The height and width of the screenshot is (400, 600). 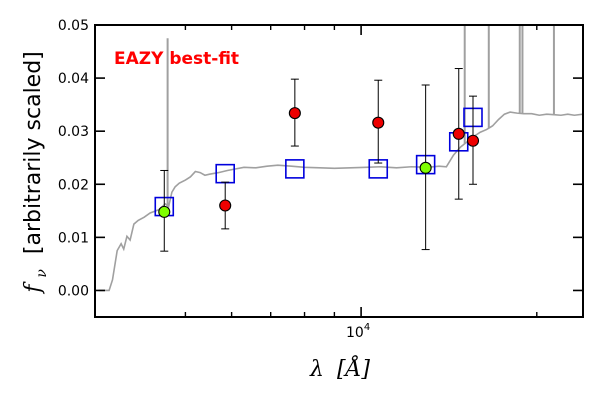 What do you see at coordinates (367, 327) in the screenshot?
I see `x-tick-label-exponent: 4` at bounding box center [367, 327].